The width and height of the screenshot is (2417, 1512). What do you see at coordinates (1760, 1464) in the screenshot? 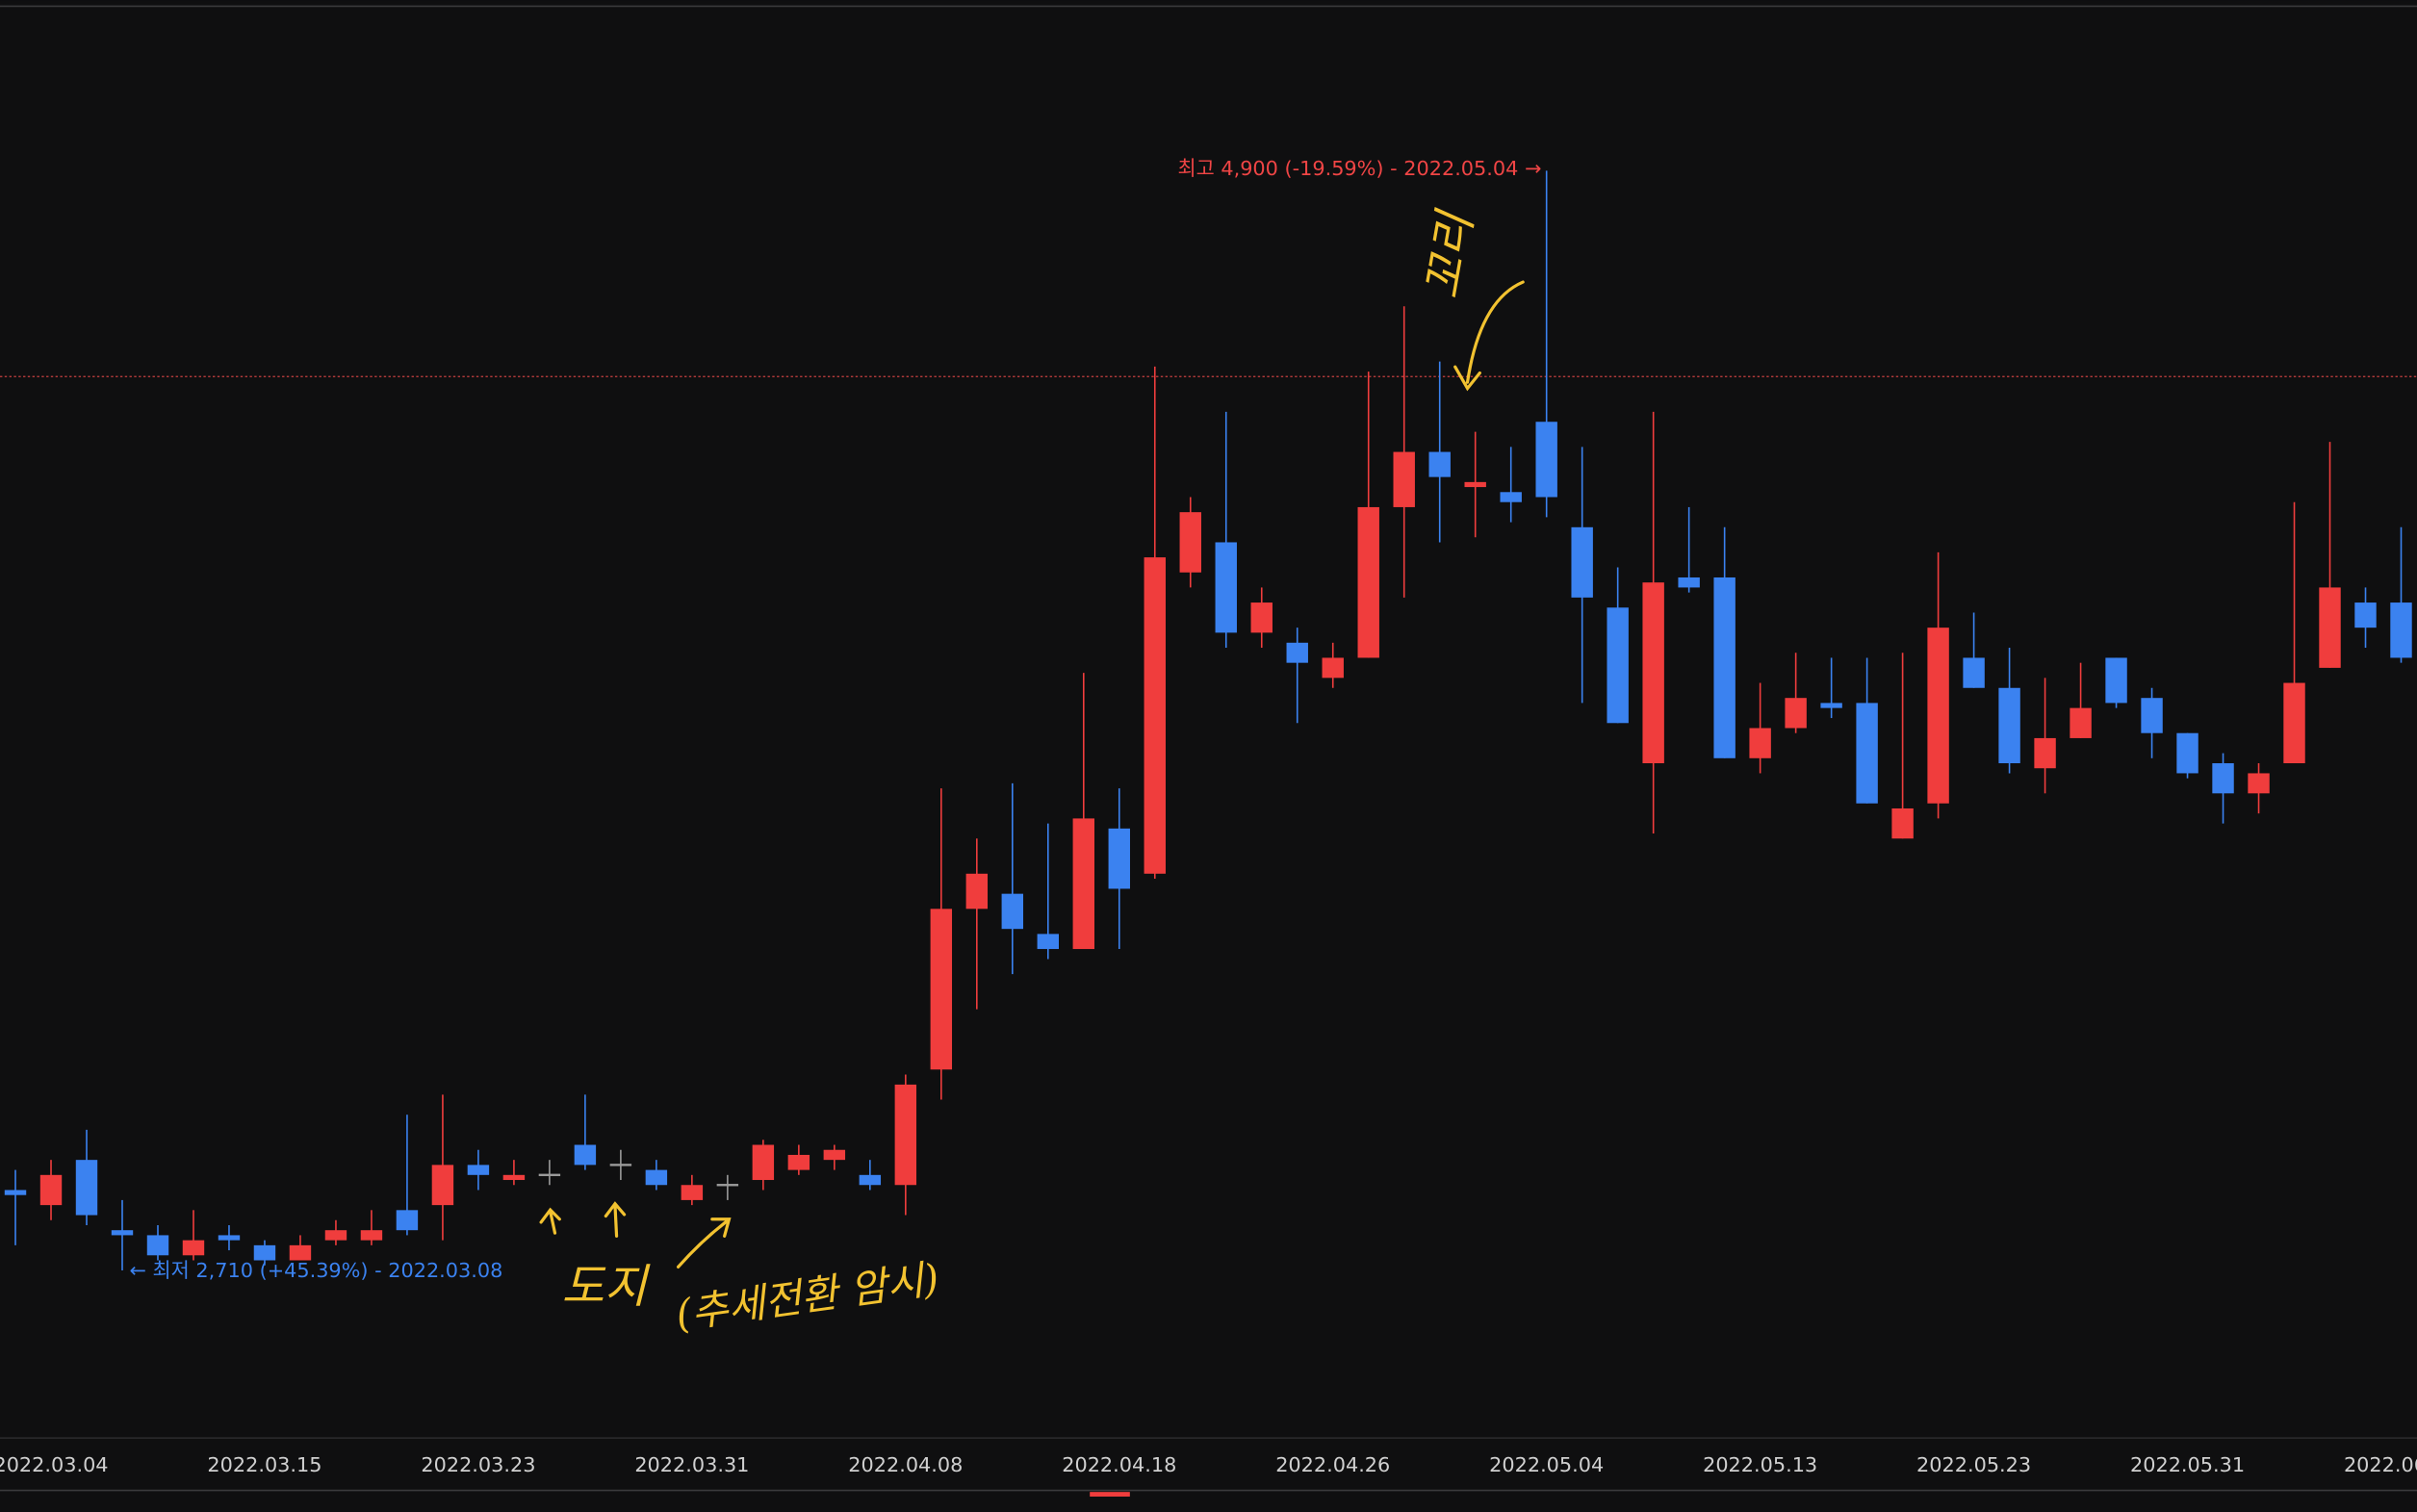
I see `x-tick-label: 2022.05.13` at bounding box center [1760, 1464].